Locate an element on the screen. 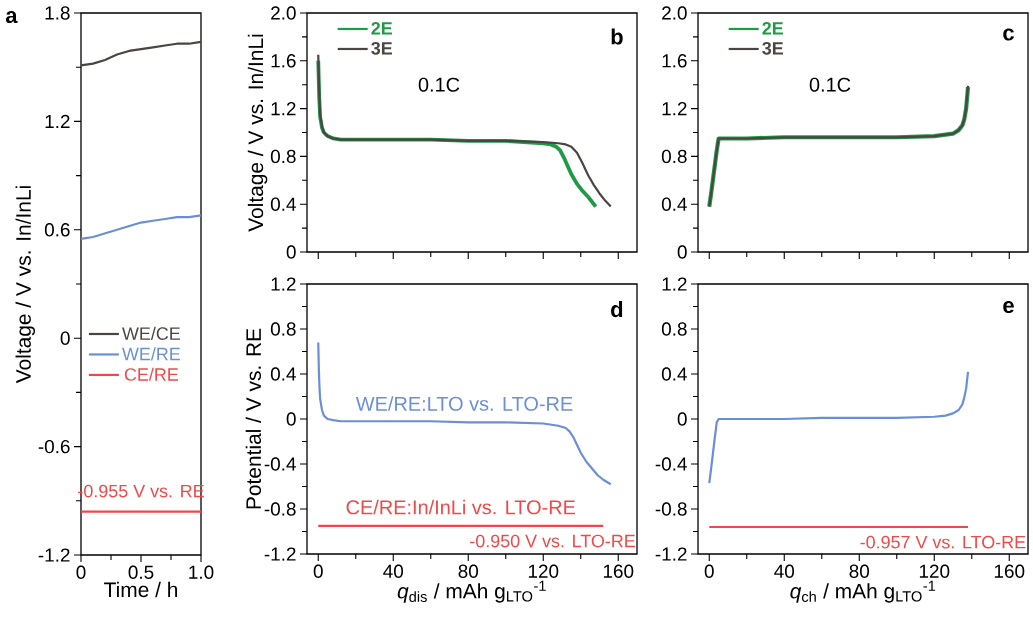  y-axis-title: Potential / V vs. RE is located at coordinates (253, 418).